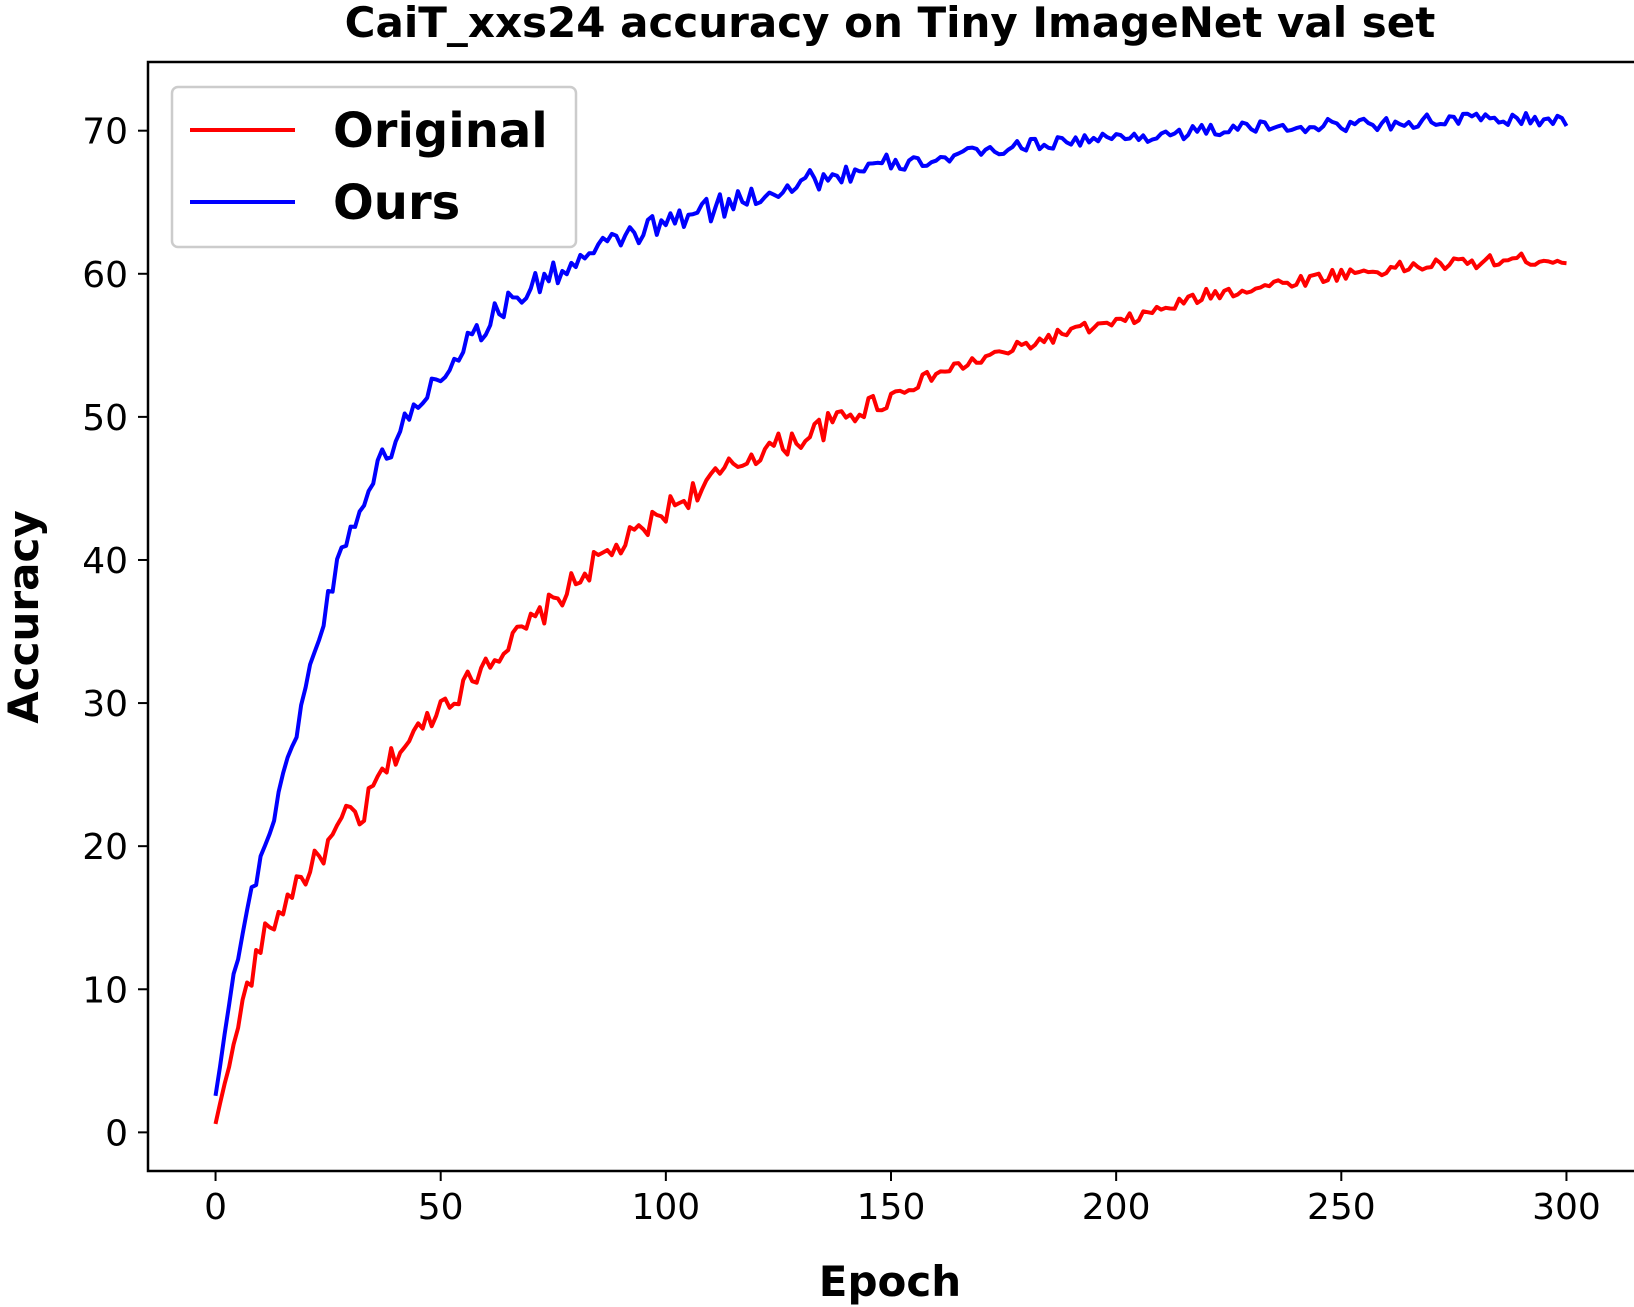  I want to click on legend: Original Ours, so click(374, 167).